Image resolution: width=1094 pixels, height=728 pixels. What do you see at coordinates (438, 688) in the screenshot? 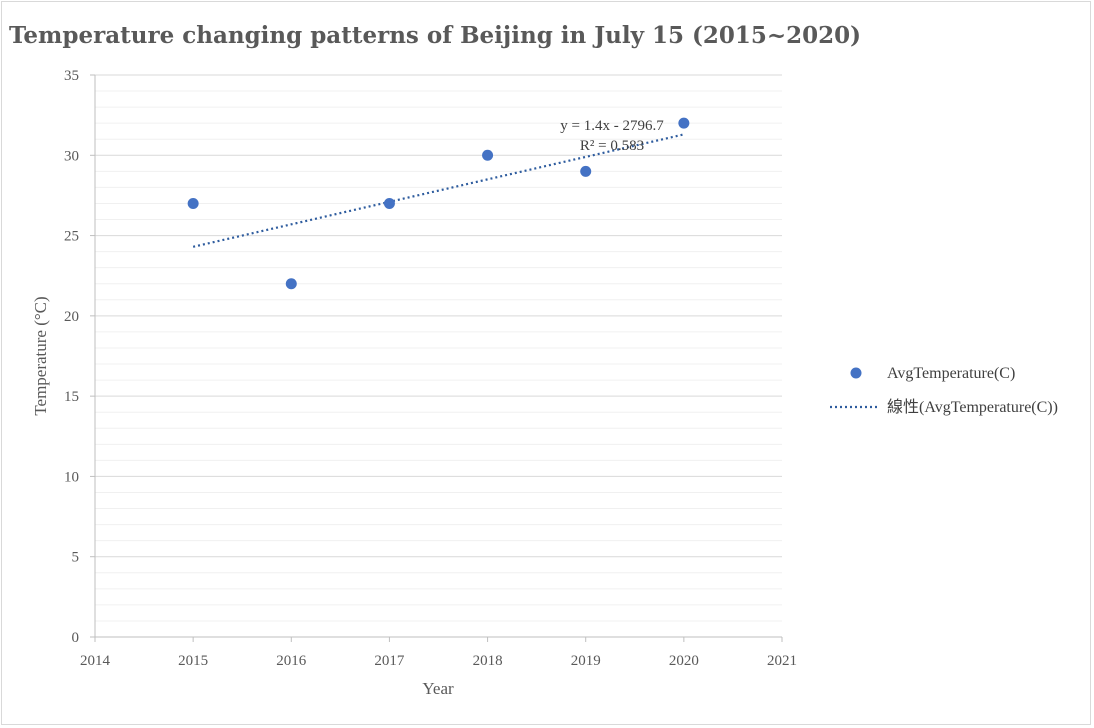
I see `x-axis-title: Year` at bounding box center [438, 688].